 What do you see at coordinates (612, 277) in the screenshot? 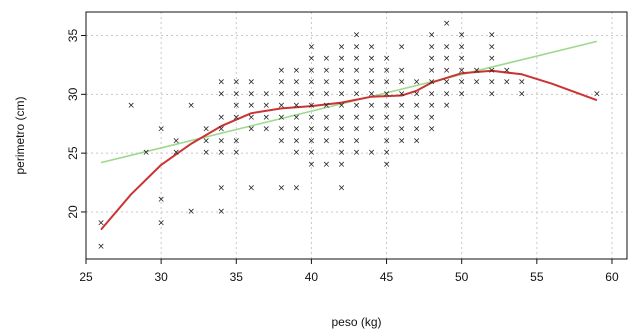
I see `x-tick-label: 60` at bounding box center [612, 277].